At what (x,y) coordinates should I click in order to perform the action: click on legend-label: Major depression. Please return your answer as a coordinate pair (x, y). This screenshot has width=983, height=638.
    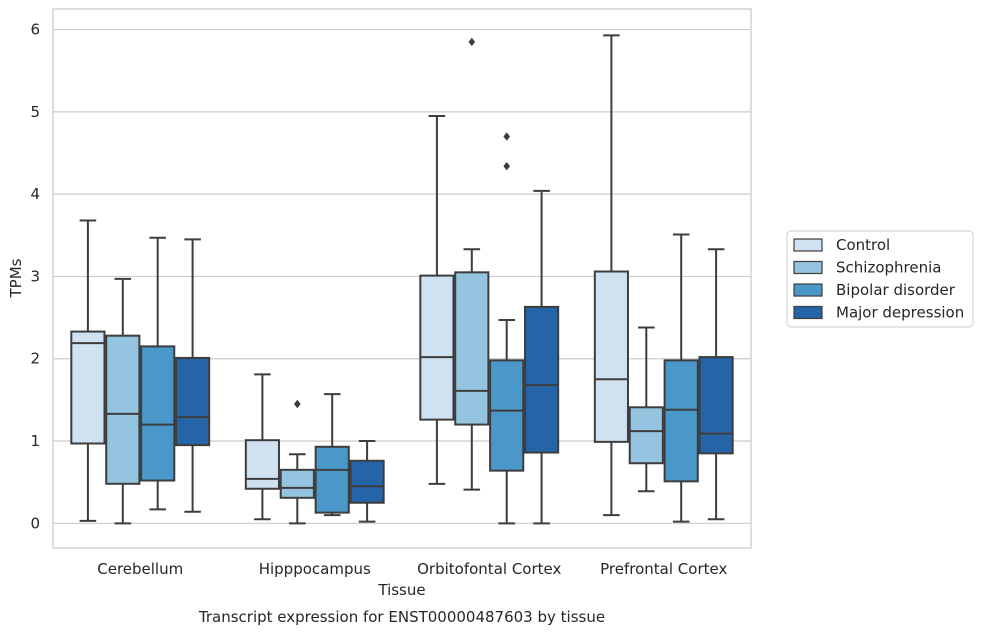
    Looking at the image, I should click on (900, 313).